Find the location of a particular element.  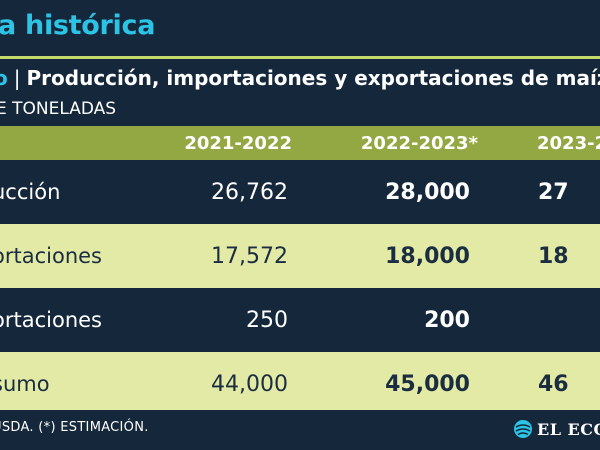

row-label: ucción is located at coordinates (30, 192).